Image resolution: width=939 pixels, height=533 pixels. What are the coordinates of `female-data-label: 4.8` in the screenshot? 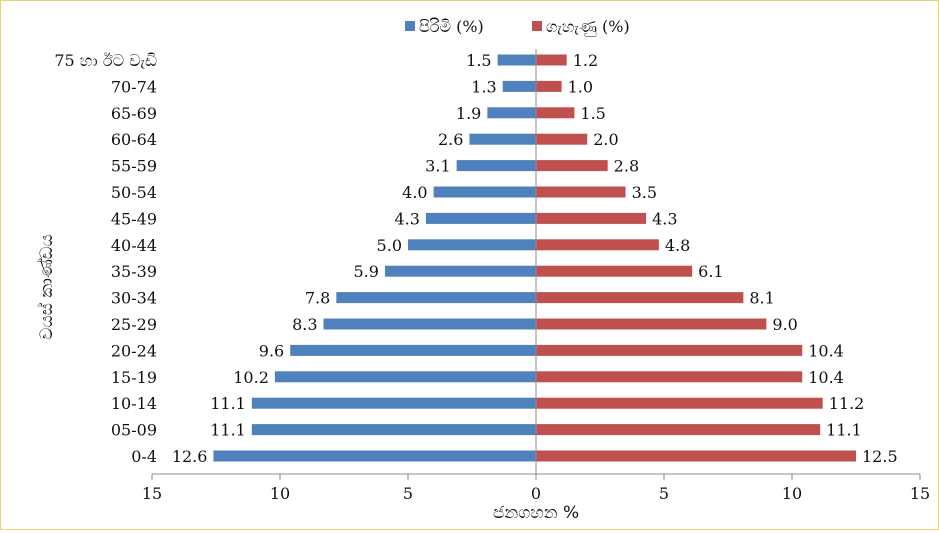 It's located at (677, 245).